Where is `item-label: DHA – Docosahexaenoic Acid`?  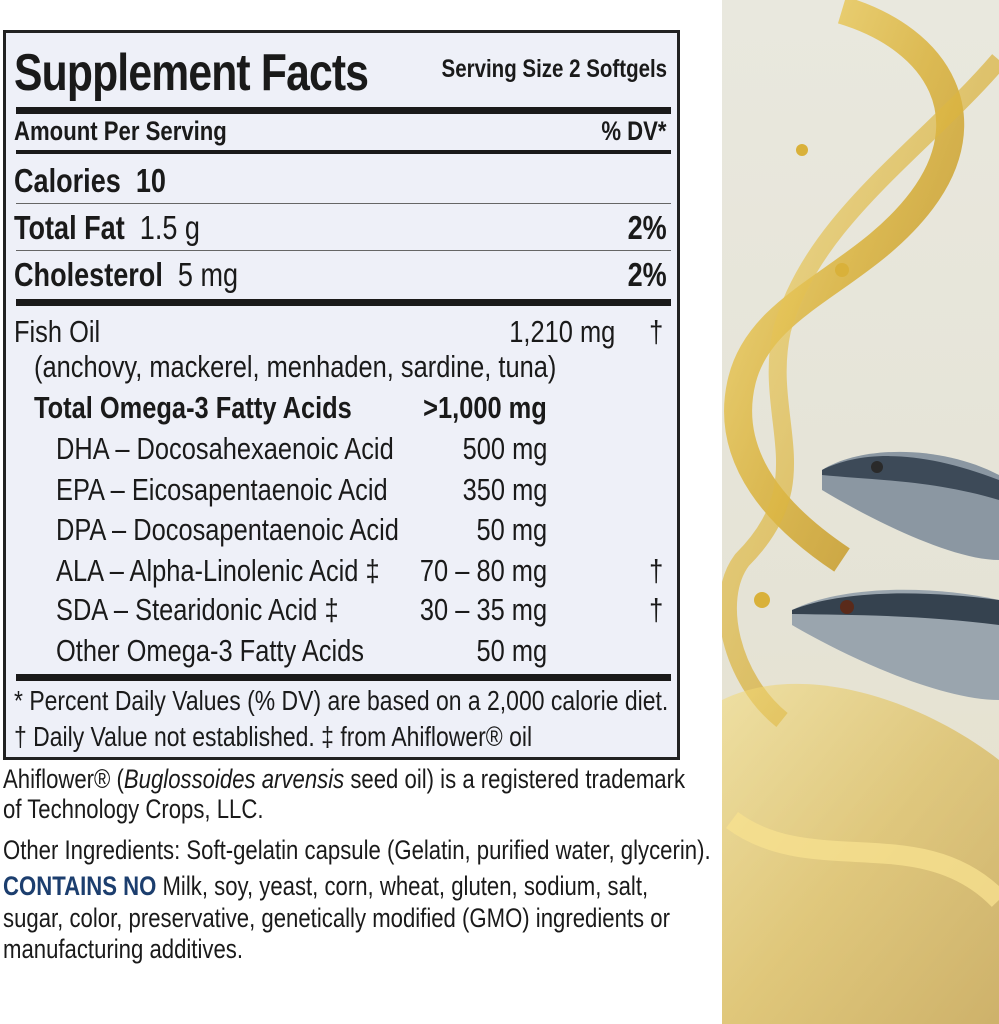 item-label: DHA – Docosahexaenoic Acid is located at coordinates (225, 448).